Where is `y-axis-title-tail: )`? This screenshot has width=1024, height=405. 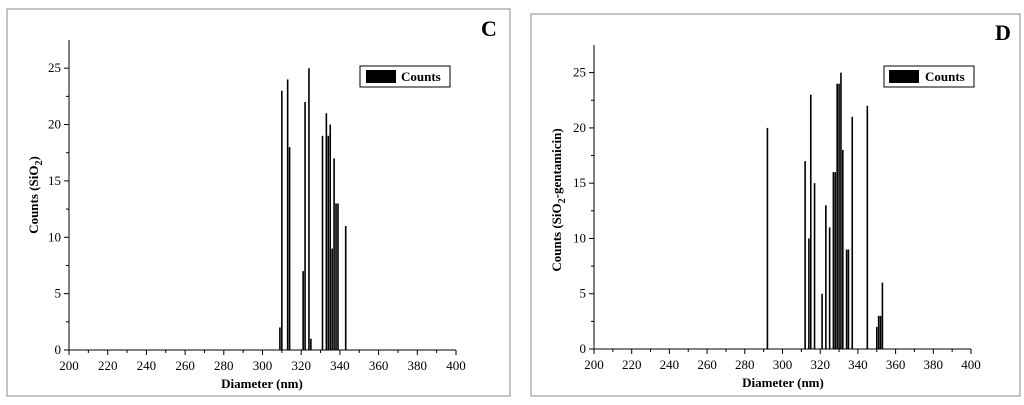 y-axis-title-tail: ) is located at coordinates (33, 158).